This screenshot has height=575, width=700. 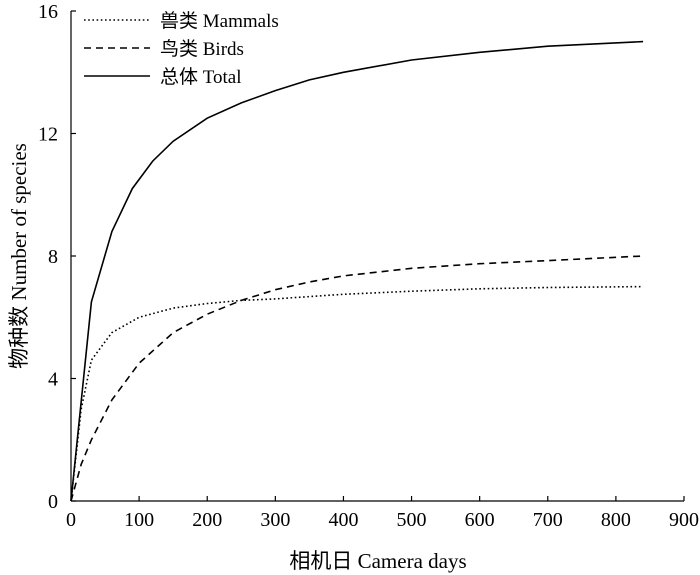 I want to click on y-tick-label: 16, so click(x=48, y=12).